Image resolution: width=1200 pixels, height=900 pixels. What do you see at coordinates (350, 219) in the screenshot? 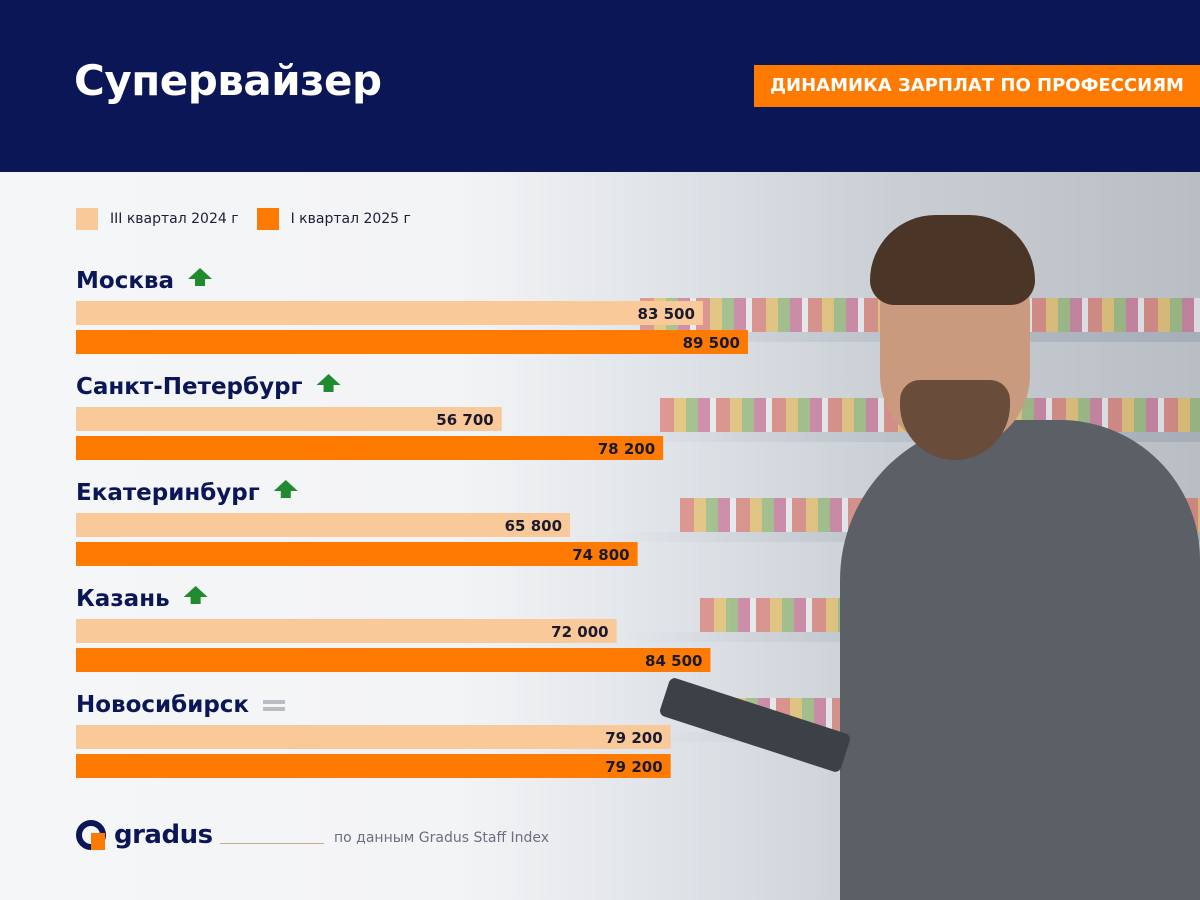
I see `legend-label-q1-2025: I квартал 2025 г` at bounding box center [350, 219].